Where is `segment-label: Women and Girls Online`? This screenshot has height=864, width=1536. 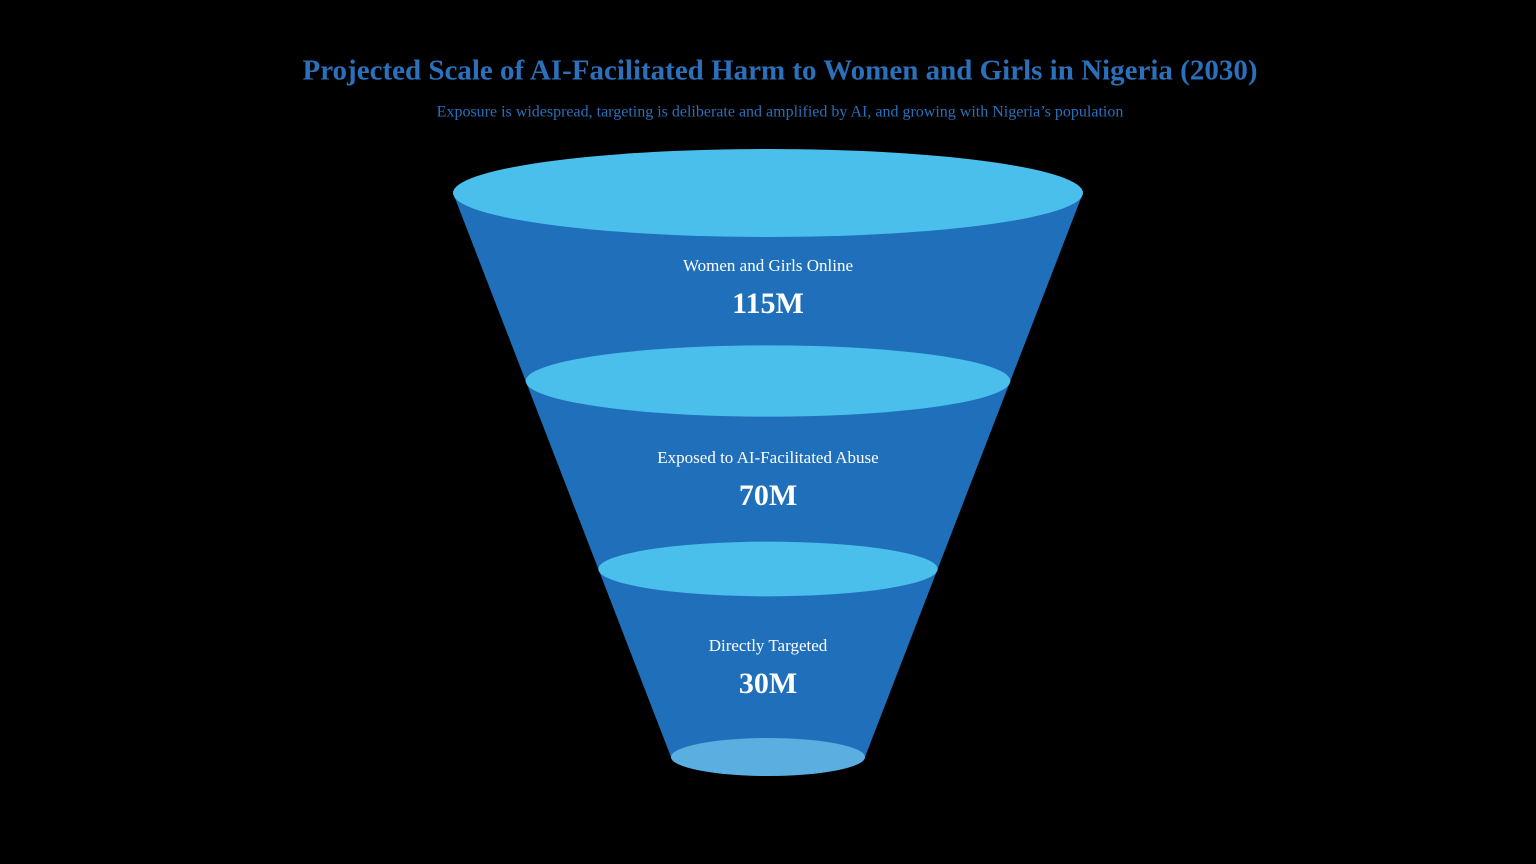 segment-label: Women and Girls Online is located at coordinates (768, 265).